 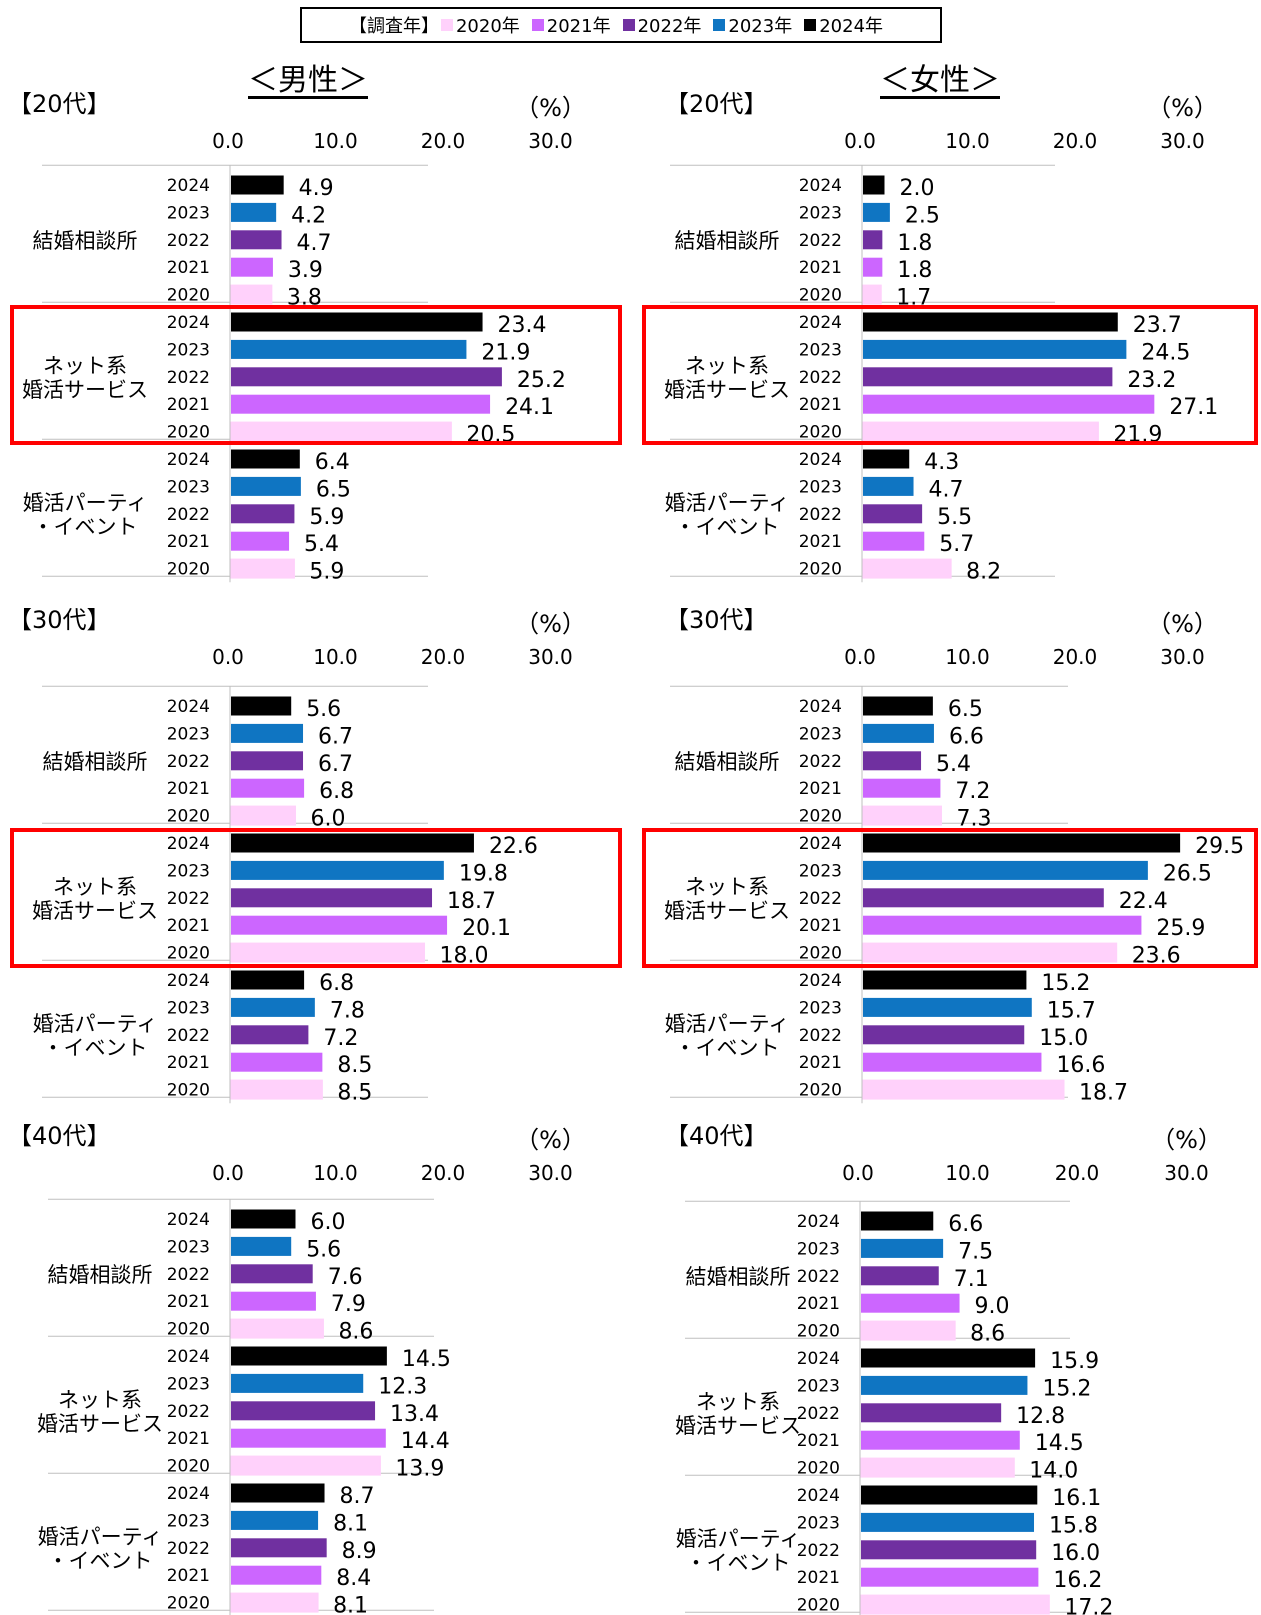 What do you see at coordinates (1180, 928) in the screenshot?
I see `data-label: 25.9` at bounding box center [1180, 928].